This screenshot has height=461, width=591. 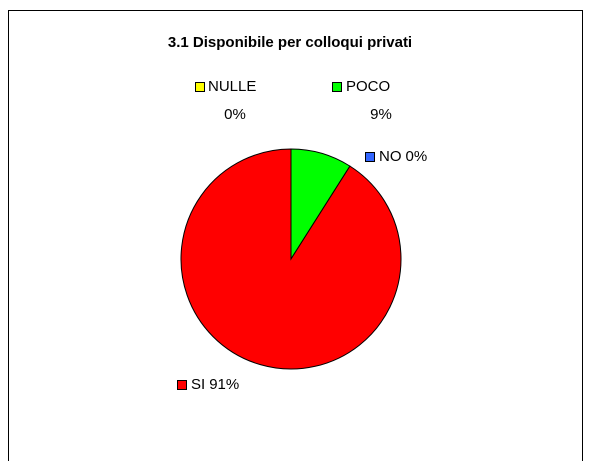 What do you see at coordinates (368, 86) in the screenshot?
I see `data-label-name: POCO` at bounding box center [368, 86].